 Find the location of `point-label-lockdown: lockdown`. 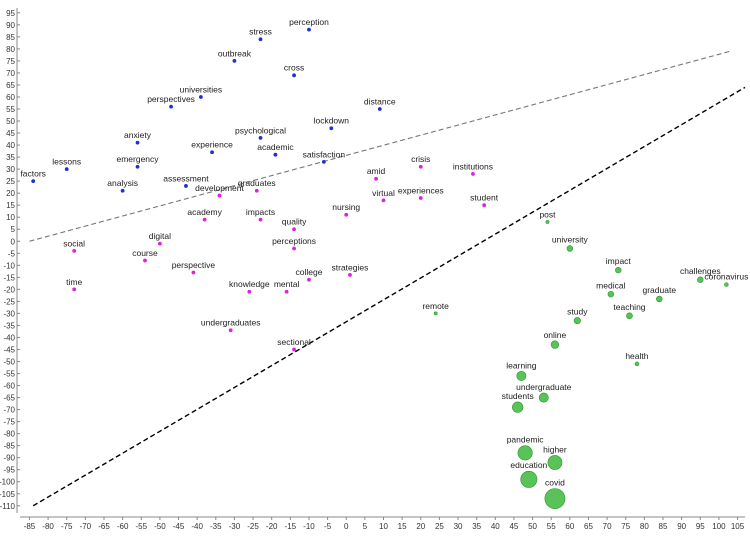

point-label-lockdown: lockdown is located at coordinates (332, 121).